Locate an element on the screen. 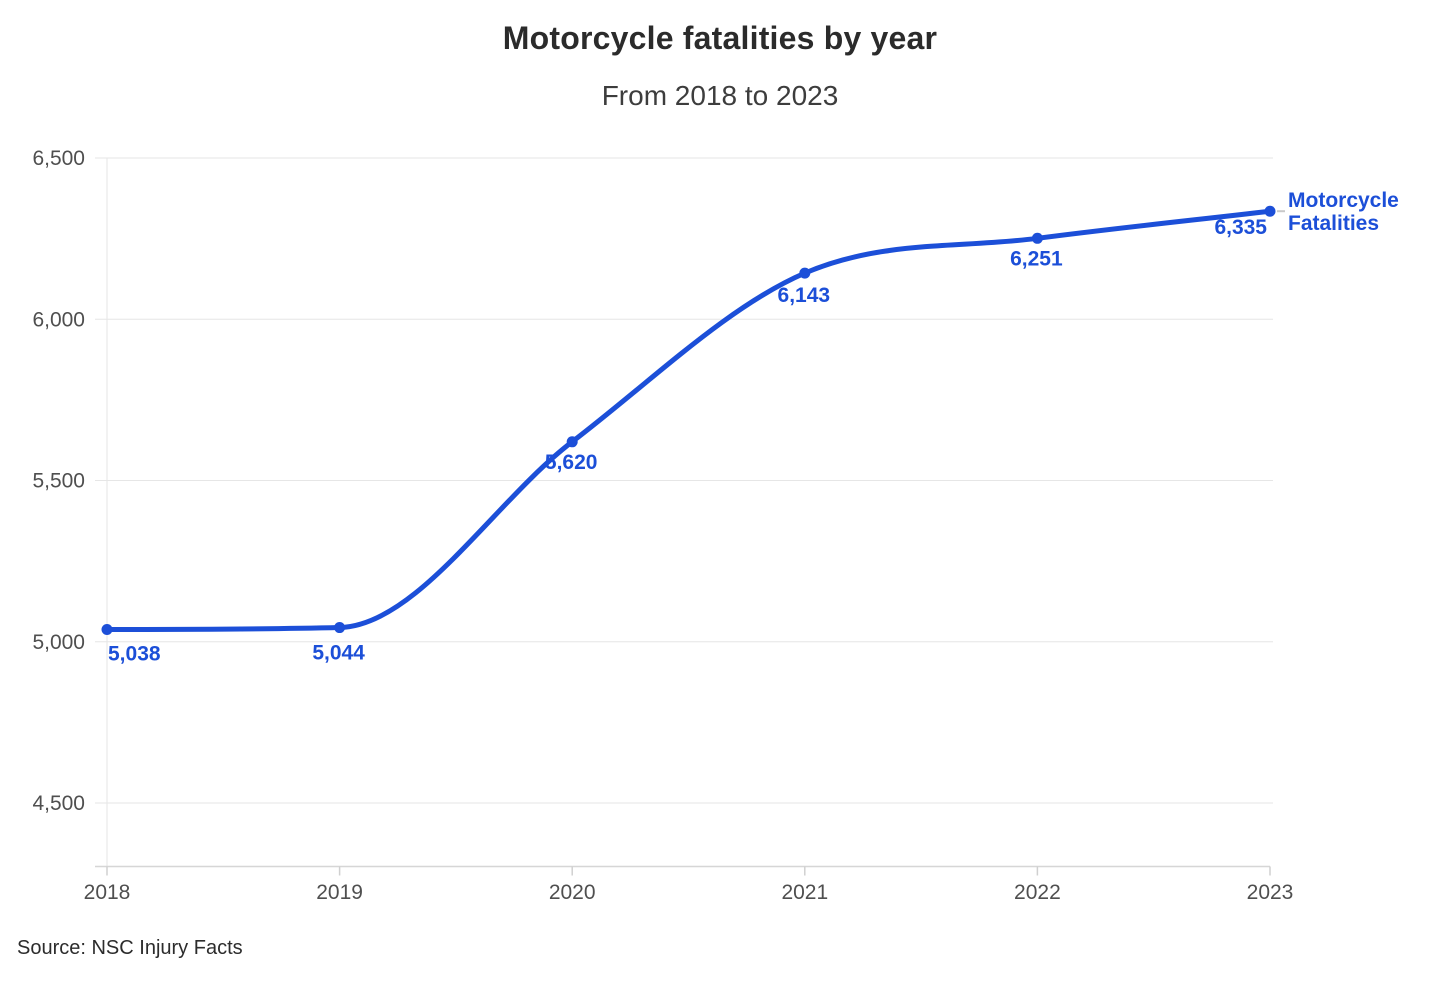 The height and width of the screenshot is (984, 1440). x-tick-label: 2018 is located at coordinates (107, 892).